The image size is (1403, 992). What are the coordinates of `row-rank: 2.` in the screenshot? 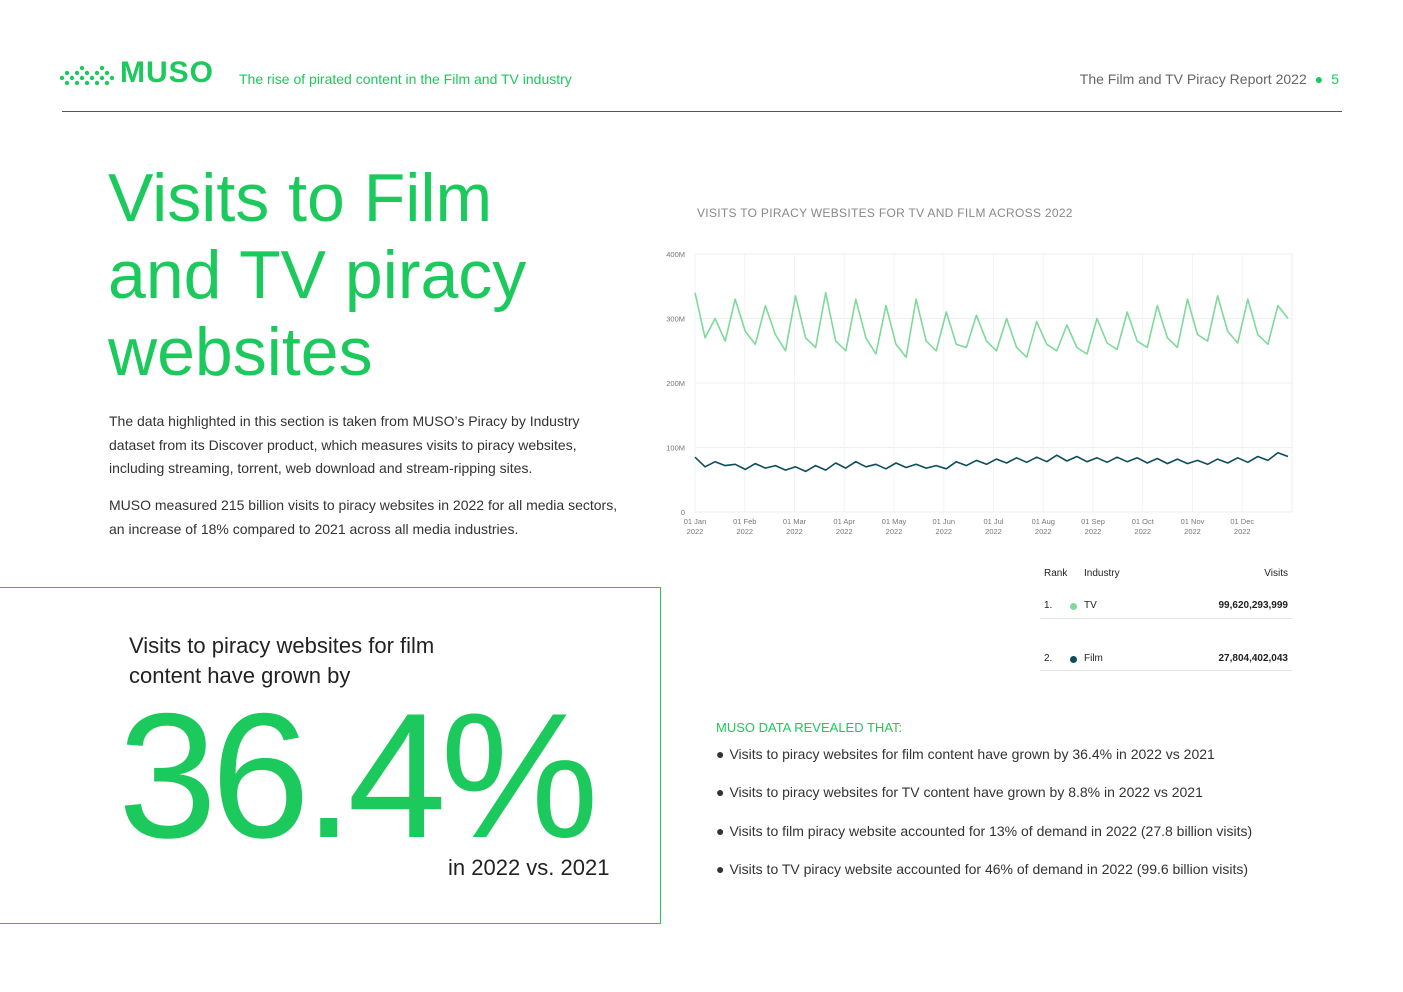 It's located at (1048, 658).